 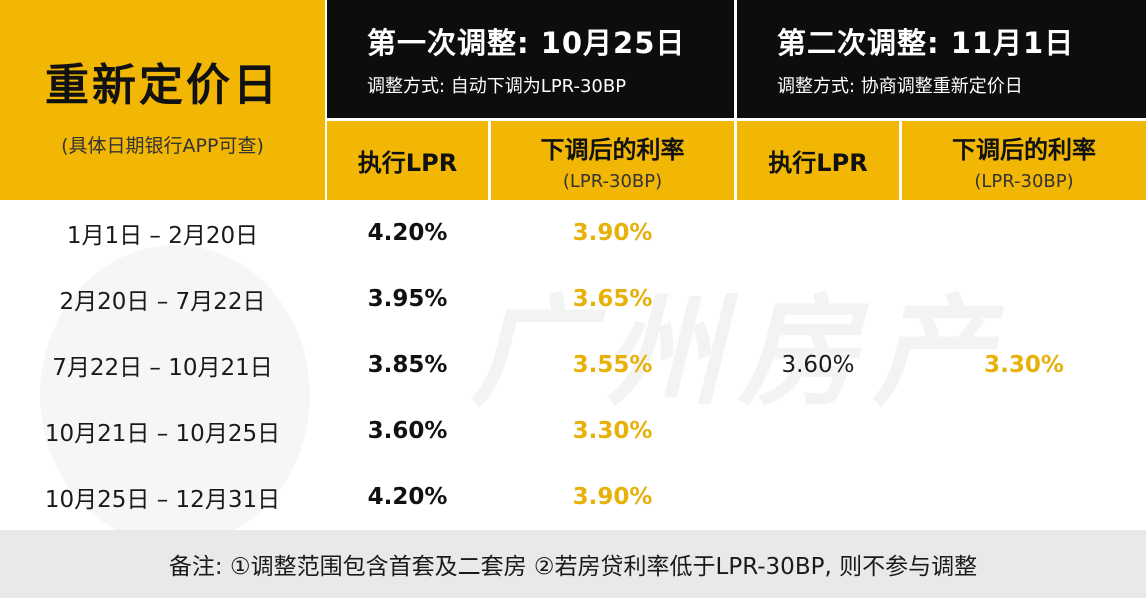 I want to click on title-block: 重新定价日 (具体日期银行APP可查), so click(x=162, y=100).